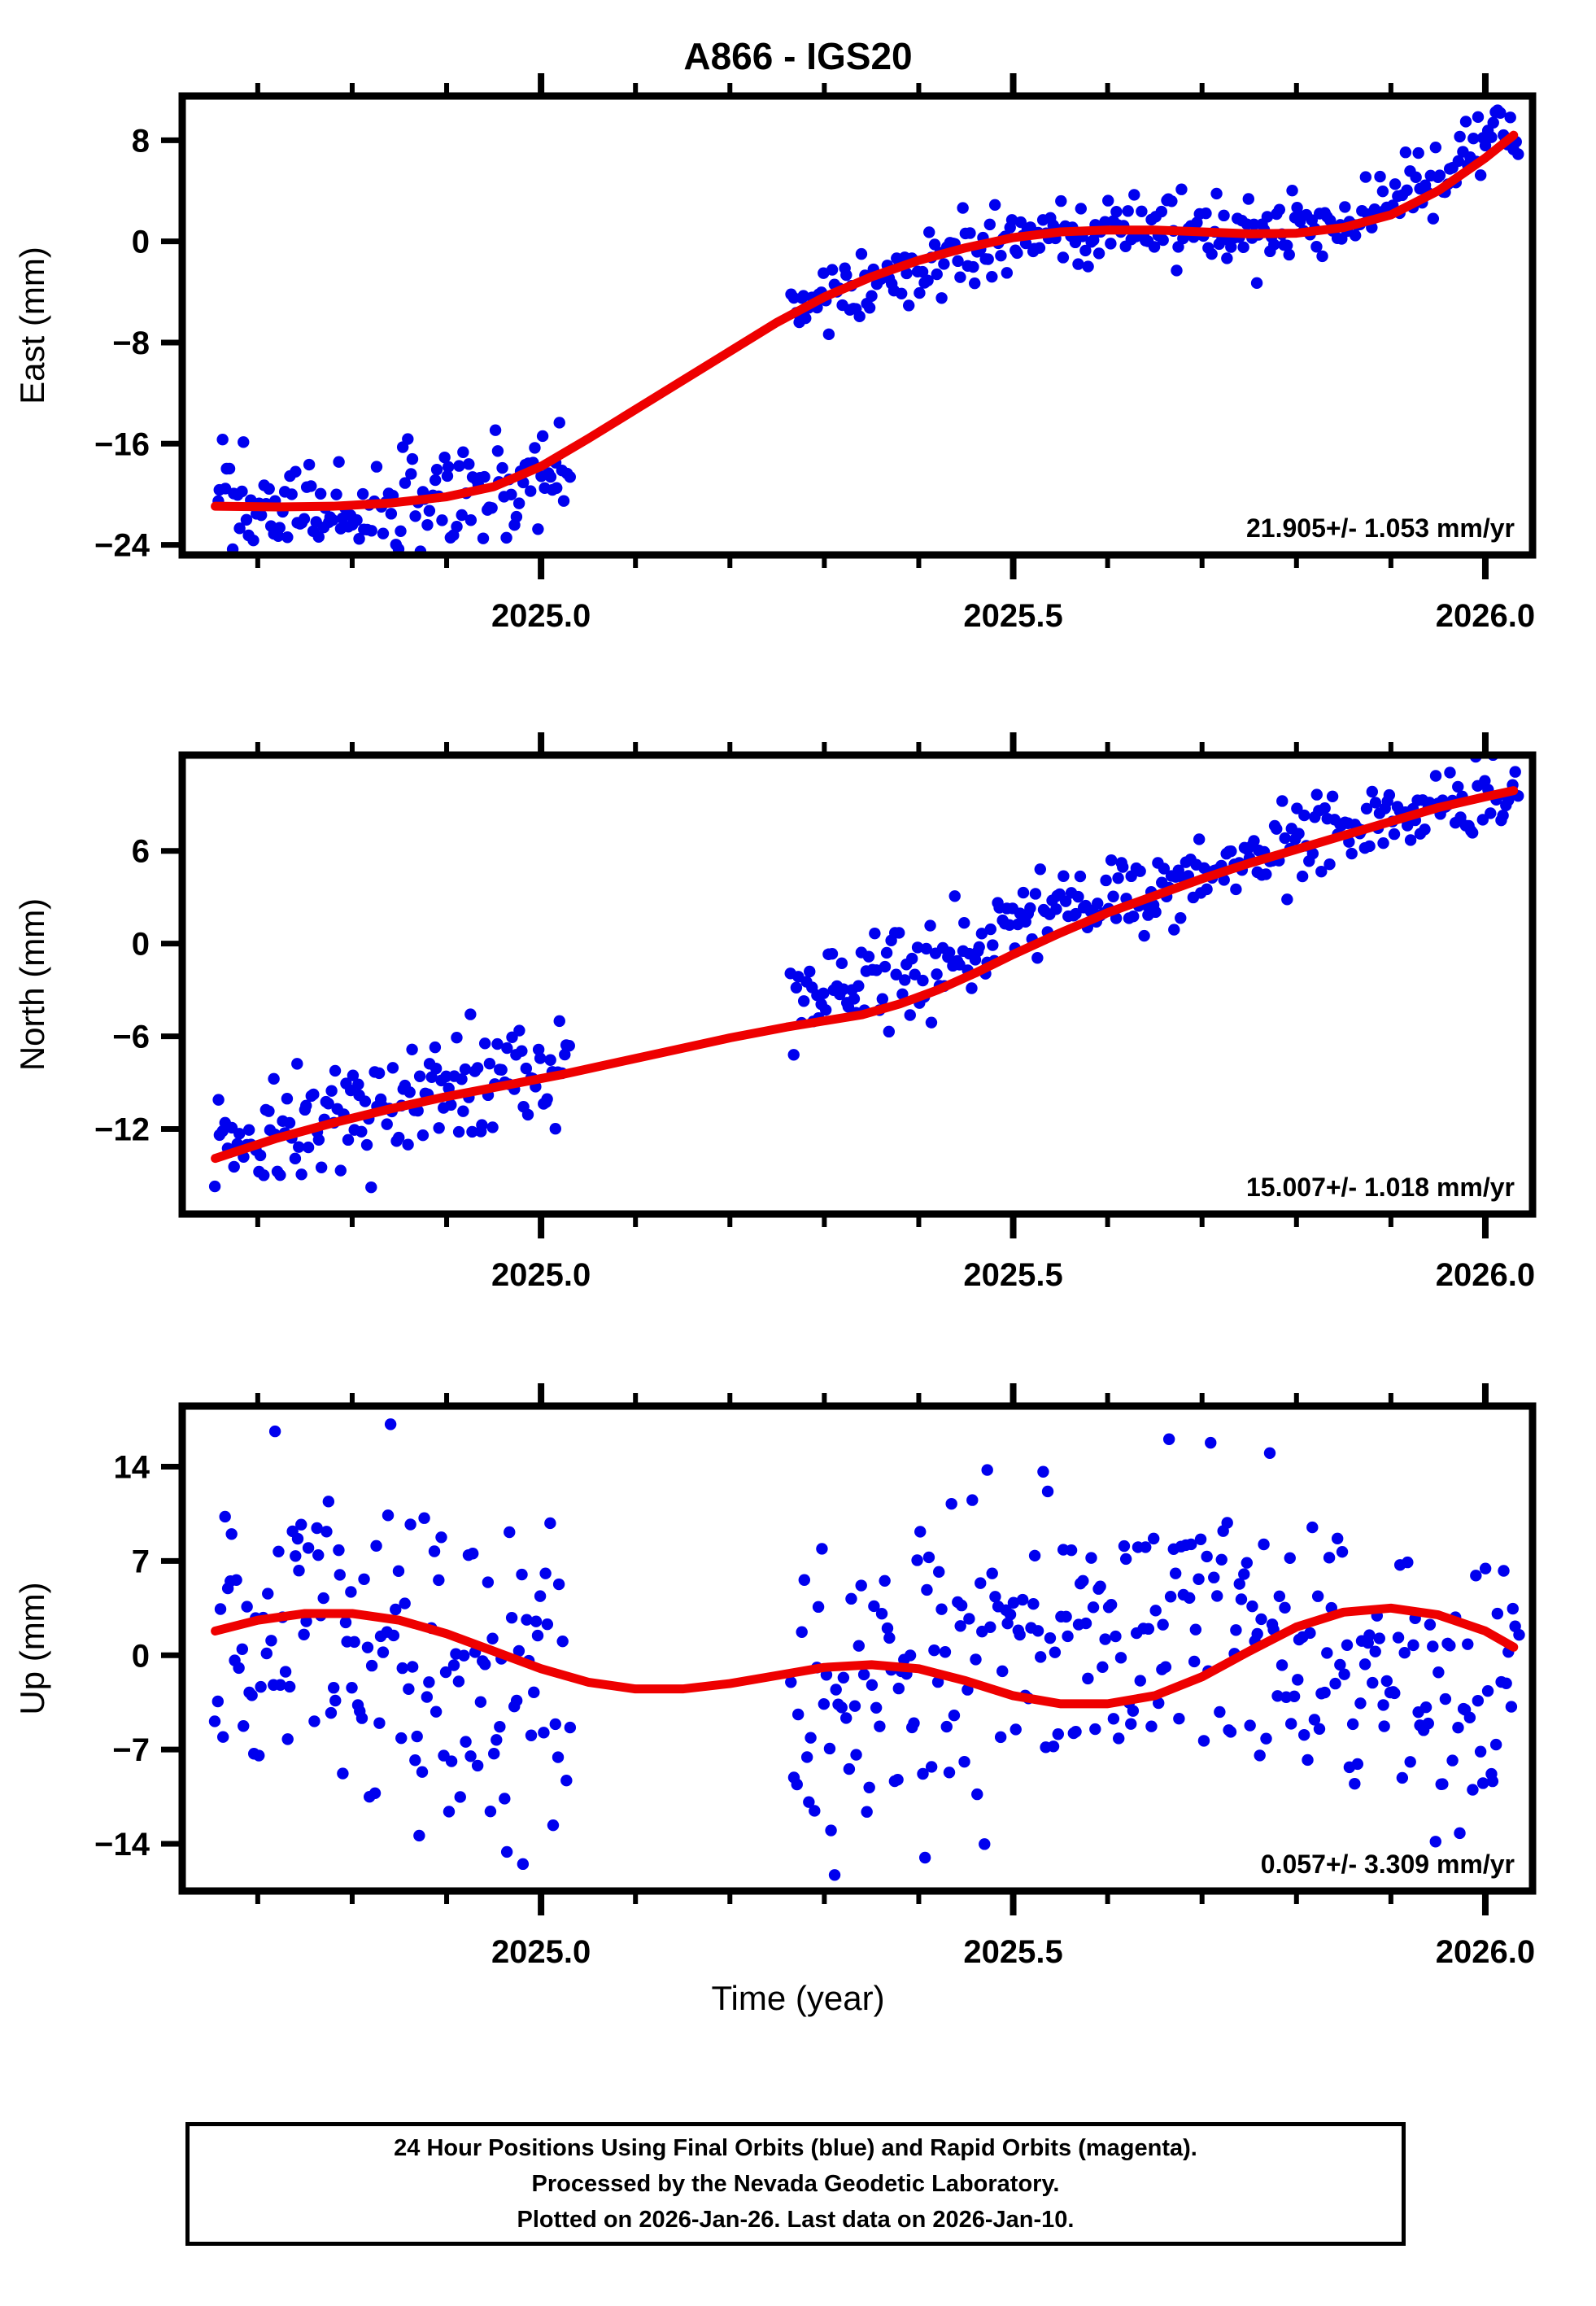 This screenshot has width=1596, height=2306. I want to click on y-tick-label: −8, so click(131, 343).